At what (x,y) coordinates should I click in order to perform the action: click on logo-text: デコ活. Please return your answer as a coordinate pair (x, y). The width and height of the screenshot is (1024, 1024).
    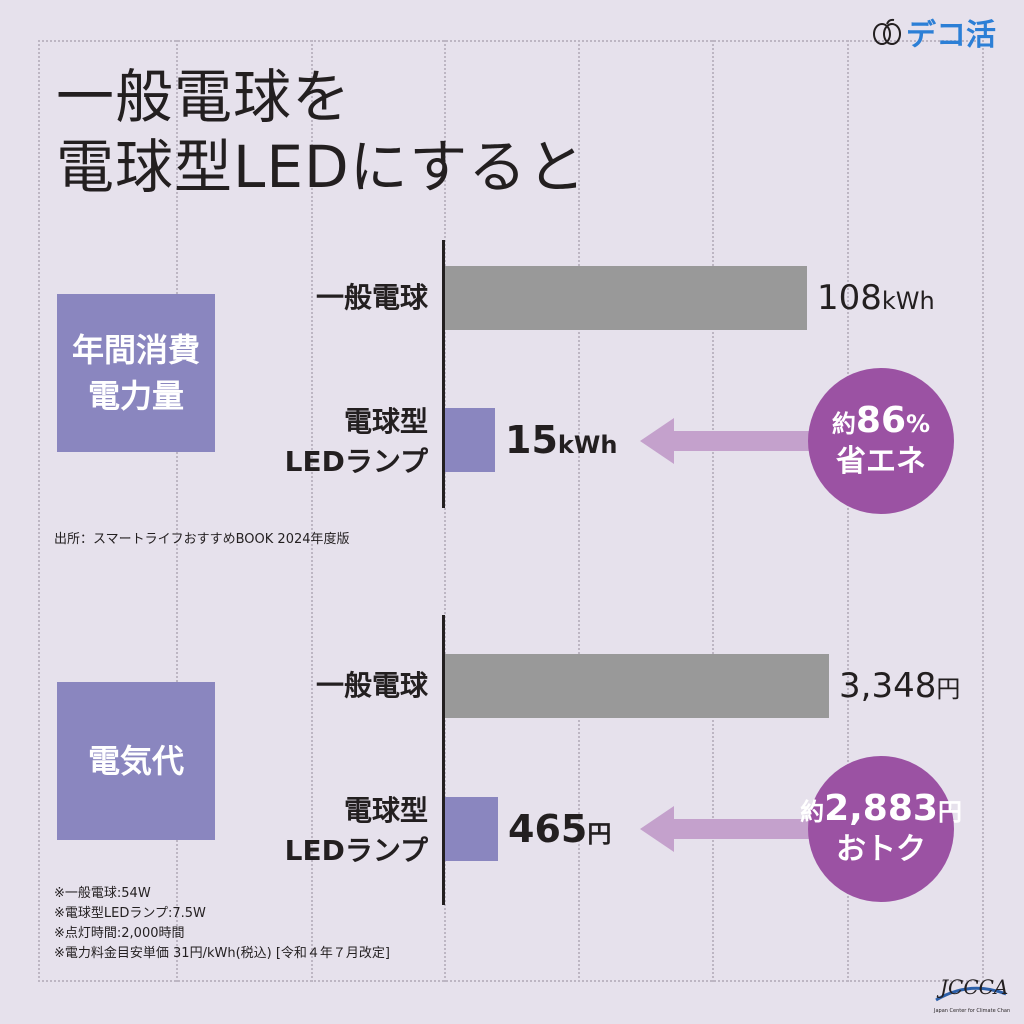
    Looking at the image, I should click on (951, 35).